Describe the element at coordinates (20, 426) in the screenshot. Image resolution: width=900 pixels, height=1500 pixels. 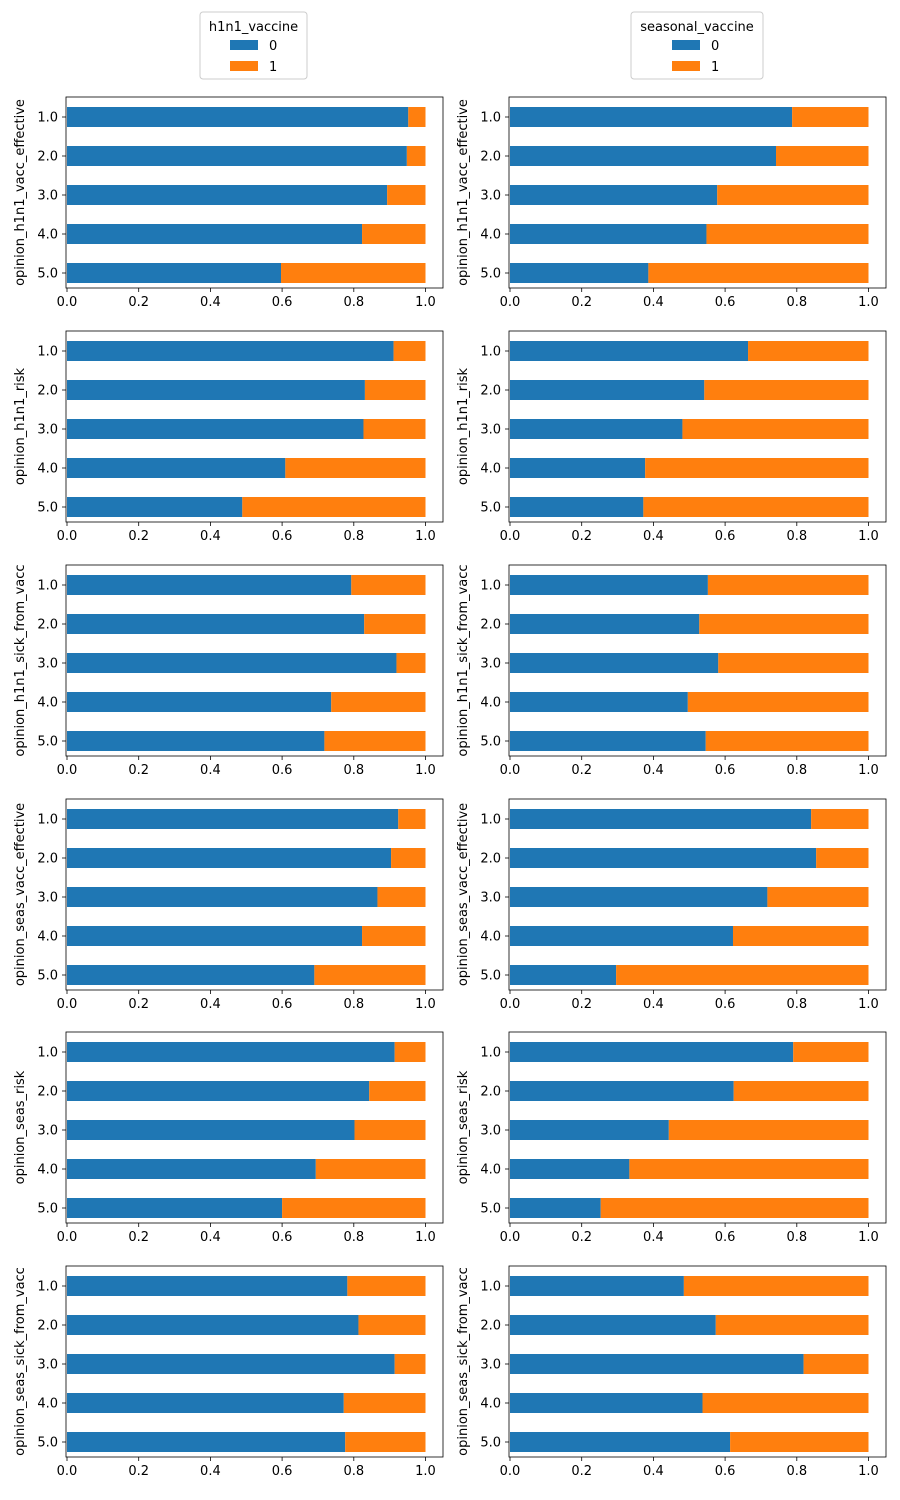
I see `y-axis-label: opinion_h1n1_risk` at that location.